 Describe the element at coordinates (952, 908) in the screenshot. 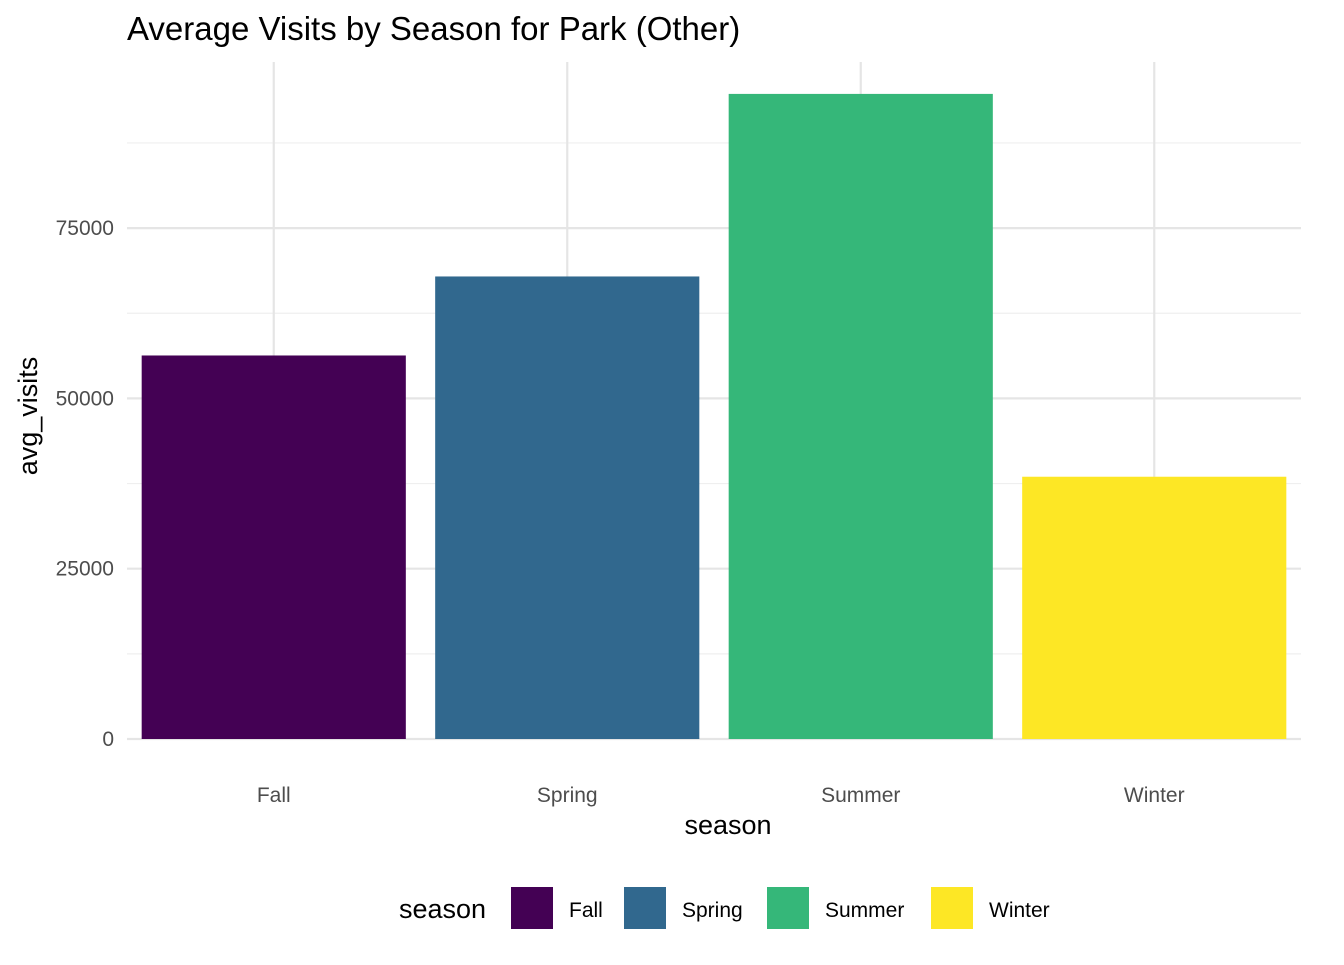

I see `legend-key-winter` at that location.